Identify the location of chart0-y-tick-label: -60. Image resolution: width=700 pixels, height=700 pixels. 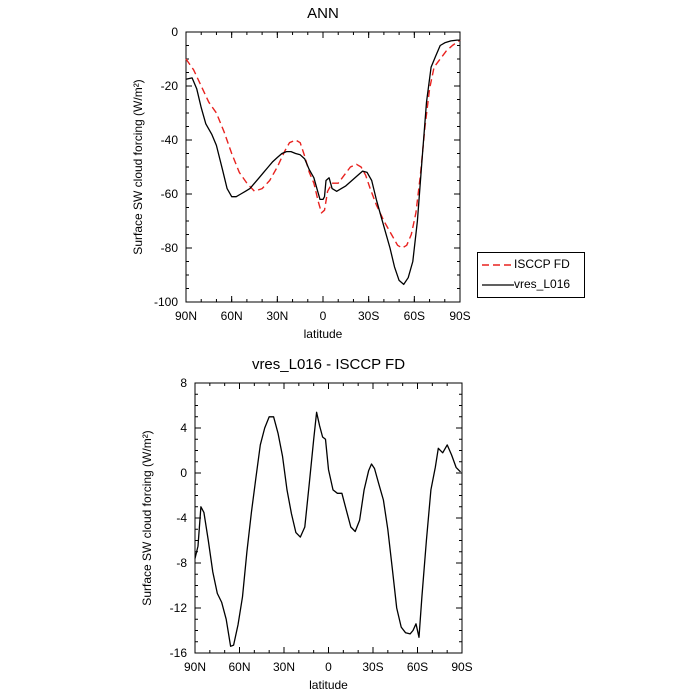
(170, 194).